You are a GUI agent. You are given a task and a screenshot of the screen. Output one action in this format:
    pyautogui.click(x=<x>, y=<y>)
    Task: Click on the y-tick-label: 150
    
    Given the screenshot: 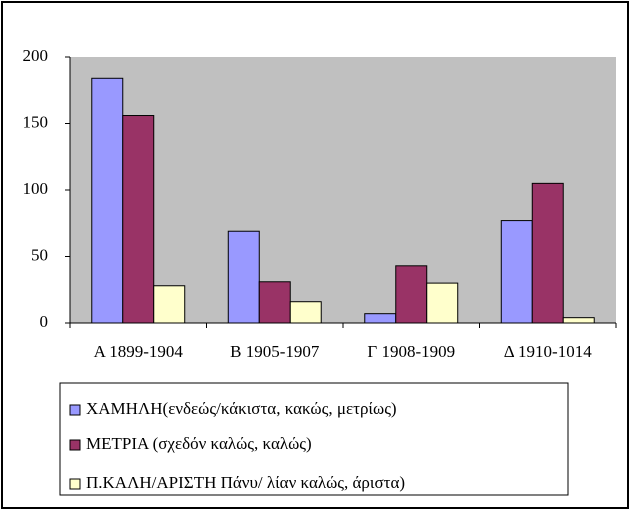 What is the action you would take?
    pyautogui.click(x=36, y=121)
    